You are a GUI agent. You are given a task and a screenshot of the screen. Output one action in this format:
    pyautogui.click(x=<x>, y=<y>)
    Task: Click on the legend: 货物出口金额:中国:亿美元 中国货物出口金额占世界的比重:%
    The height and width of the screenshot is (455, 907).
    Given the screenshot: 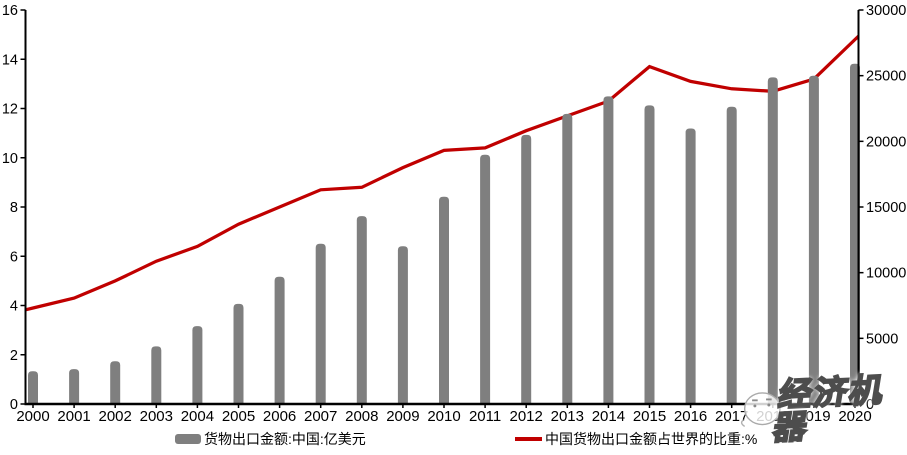 What is the action you would take?
    pyautogui.click(x=453, y=439)
    